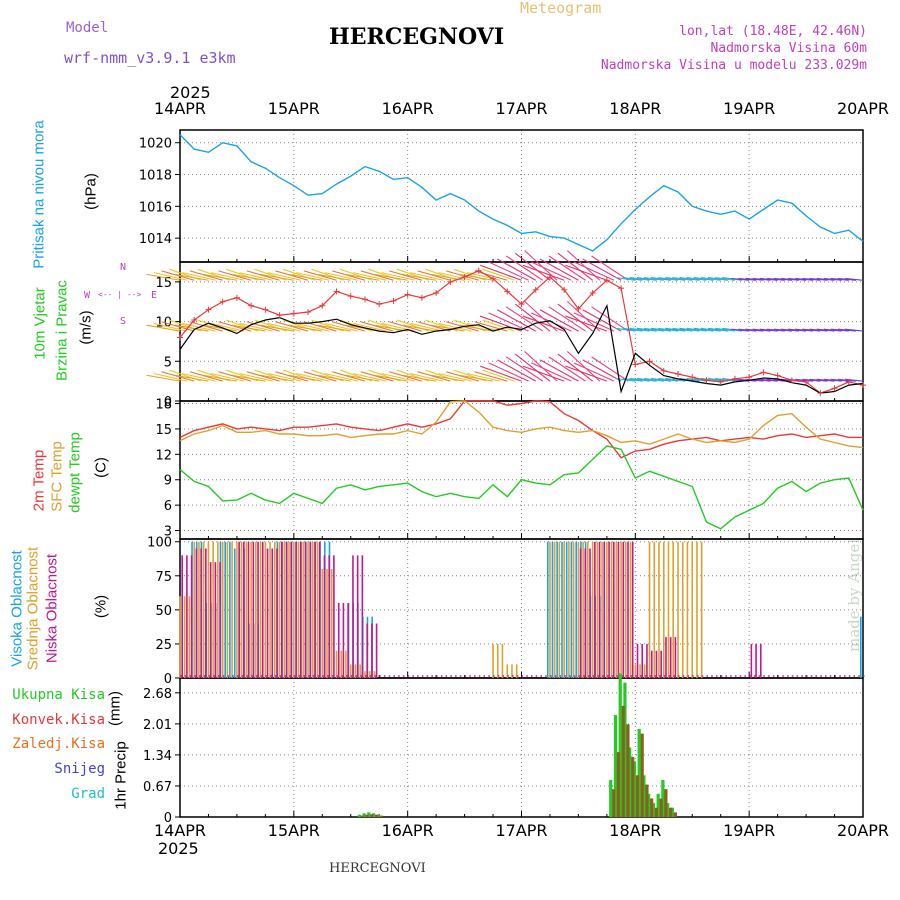 The image size is (900, 900). I want to click on y-tick-label: 1.34, so click(157, 756).